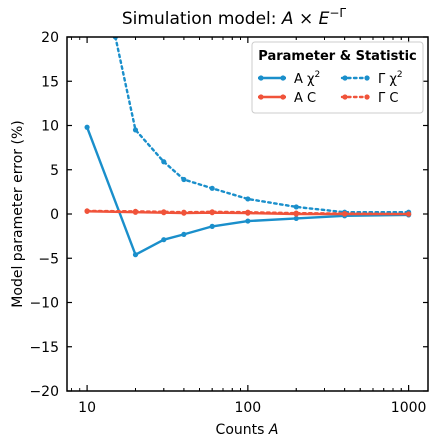 The image size is (441, 448). What do you see at coordinates (44, 304) in the screenshot?
I see `y-tick-label: −10` at bounding box center [44, 304].